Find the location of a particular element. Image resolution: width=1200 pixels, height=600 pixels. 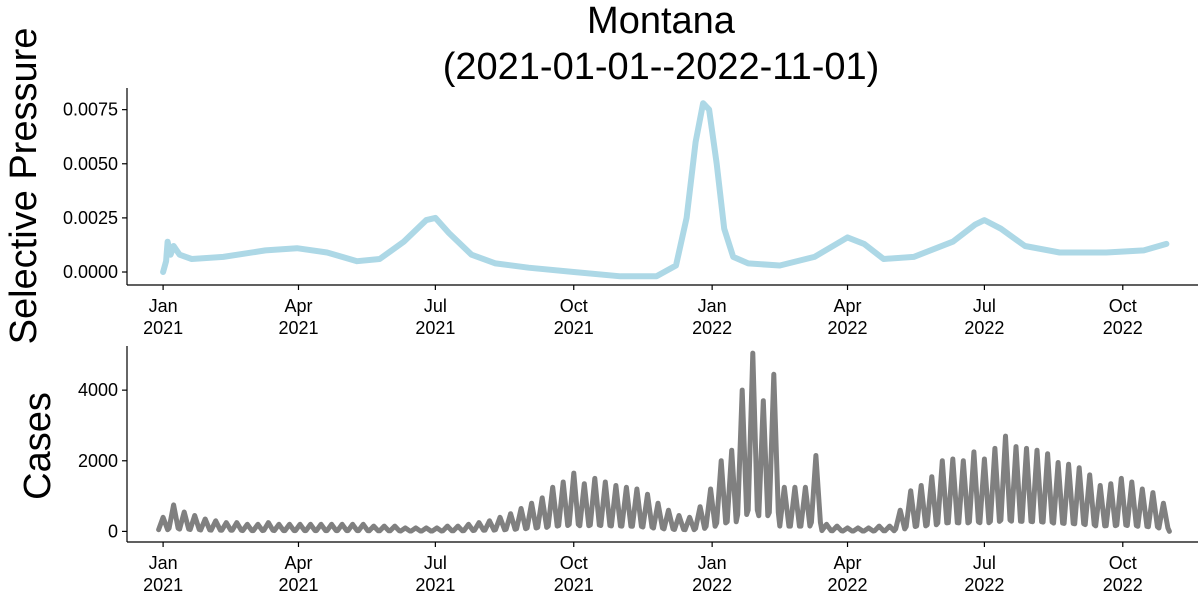

chart-title-line2: (2021-01-01--2022-11-01) is located at coordinates (661, 67).